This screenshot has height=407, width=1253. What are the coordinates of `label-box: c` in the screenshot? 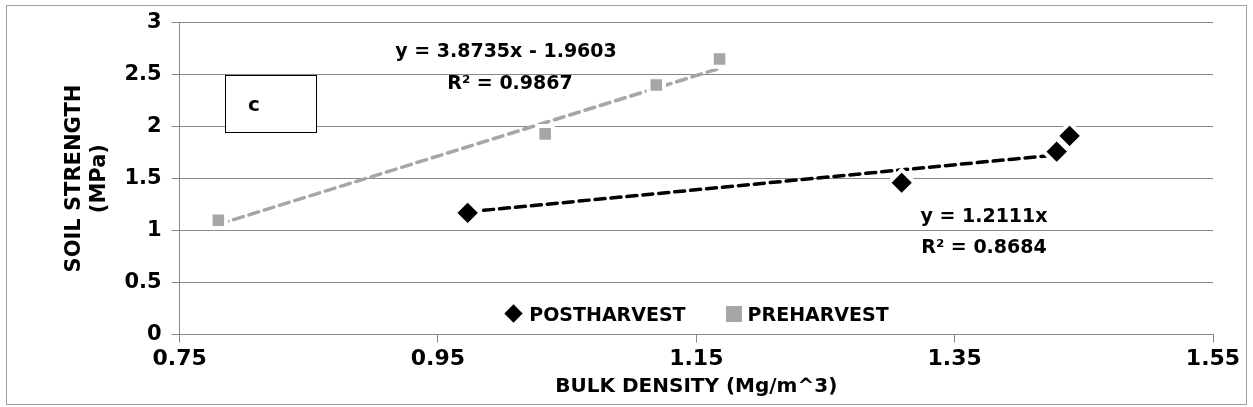 It's located at (271, 104).